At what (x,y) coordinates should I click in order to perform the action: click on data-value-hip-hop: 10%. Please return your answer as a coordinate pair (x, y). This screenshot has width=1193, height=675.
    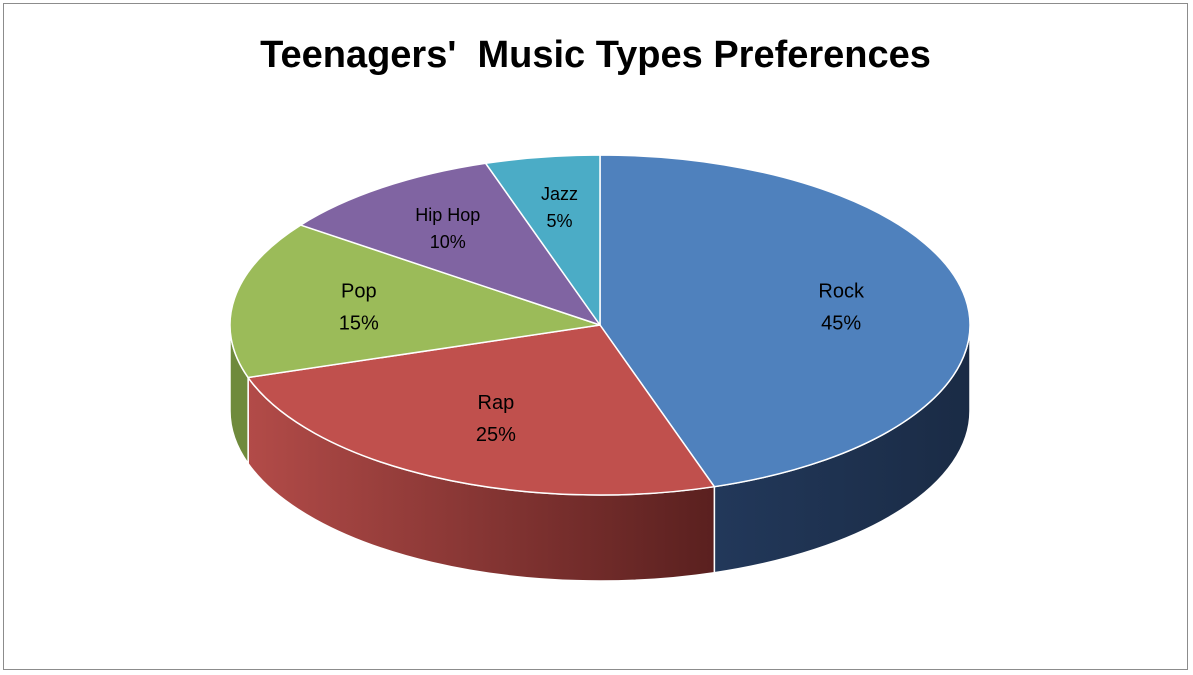
    Looking at the image, I should click on (448, 242).